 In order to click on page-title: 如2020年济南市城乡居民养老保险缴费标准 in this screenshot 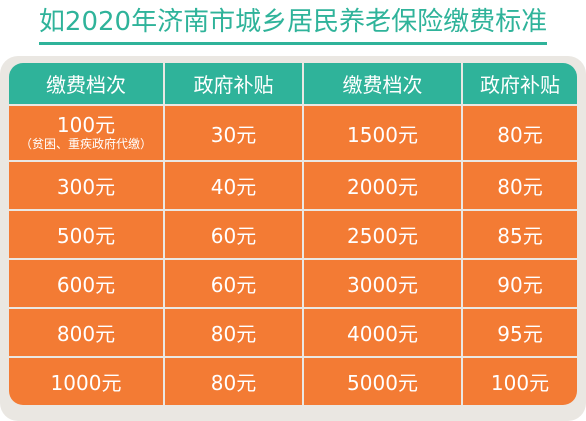, I will do `click(293, 24)`.